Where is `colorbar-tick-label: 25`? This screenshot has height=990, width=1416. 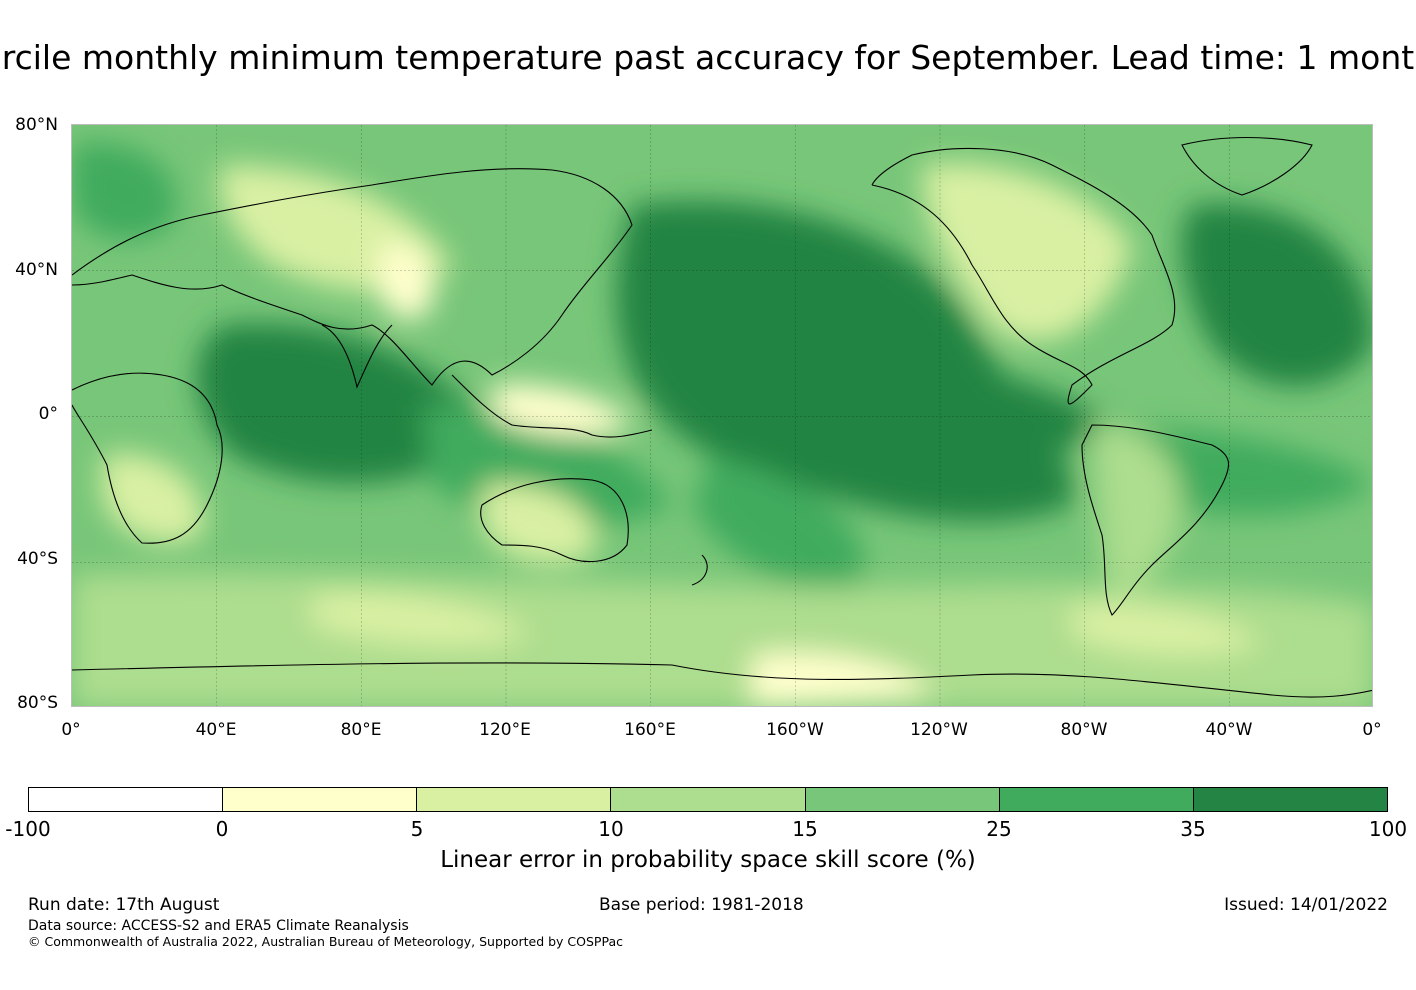
colorbar-tick-label: 25 is located at coordinates (999, 829).